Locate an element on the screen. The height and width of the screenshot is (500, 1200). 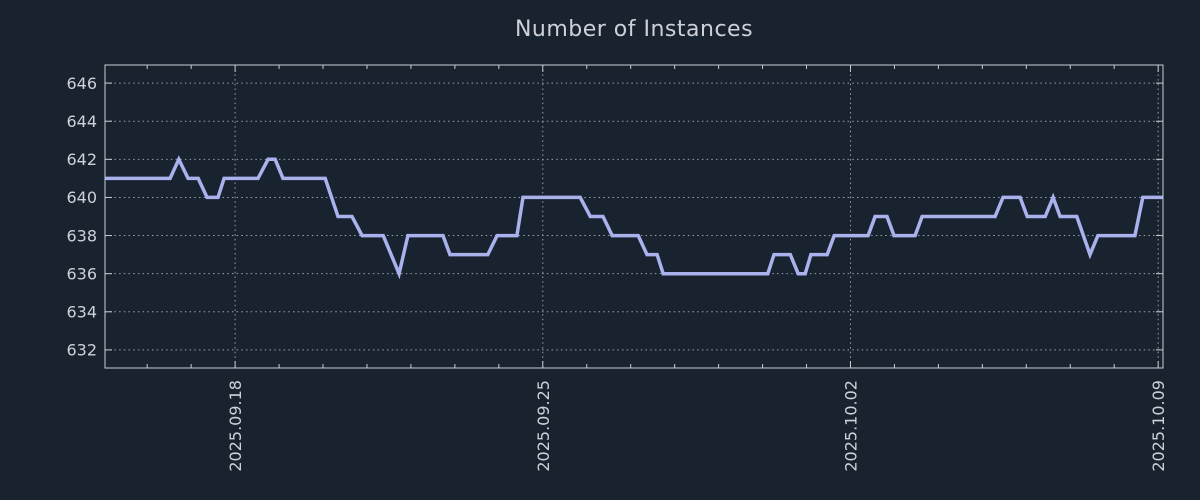
y-tick-label: 640 is located at coordinates (81, 197).